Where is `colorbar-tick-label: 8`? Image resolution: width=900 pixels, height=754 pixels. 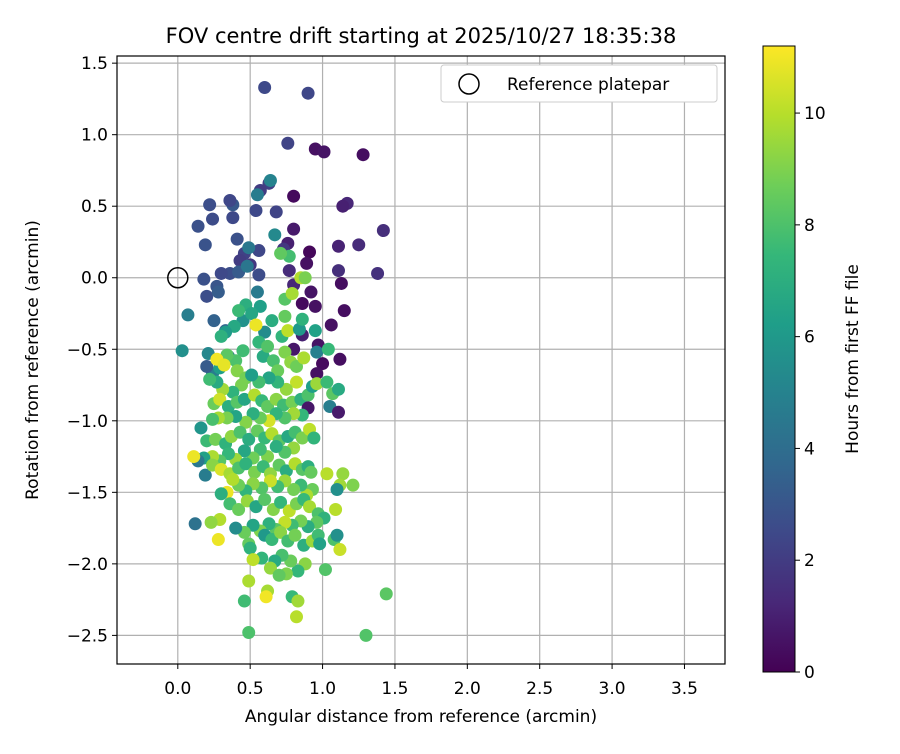 colorbar-tick-label: 8 is located at coordinates (809, 226).